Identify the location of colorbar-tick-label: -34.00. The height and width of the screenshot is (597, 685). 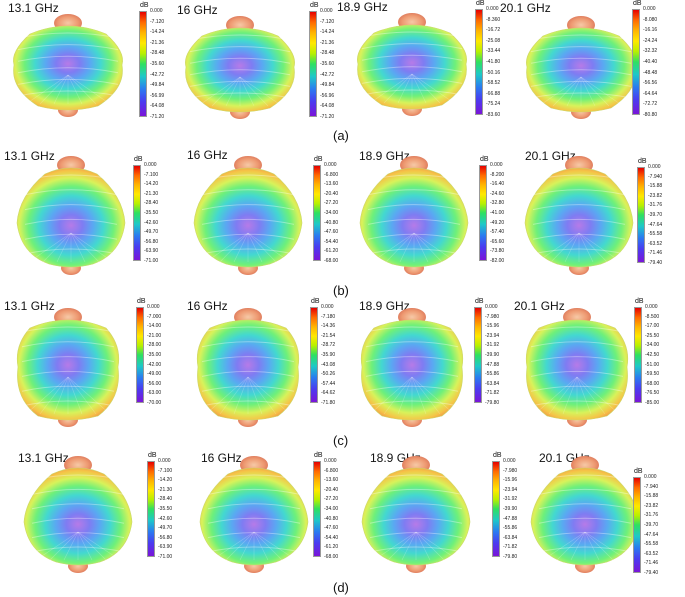
(331, 213).